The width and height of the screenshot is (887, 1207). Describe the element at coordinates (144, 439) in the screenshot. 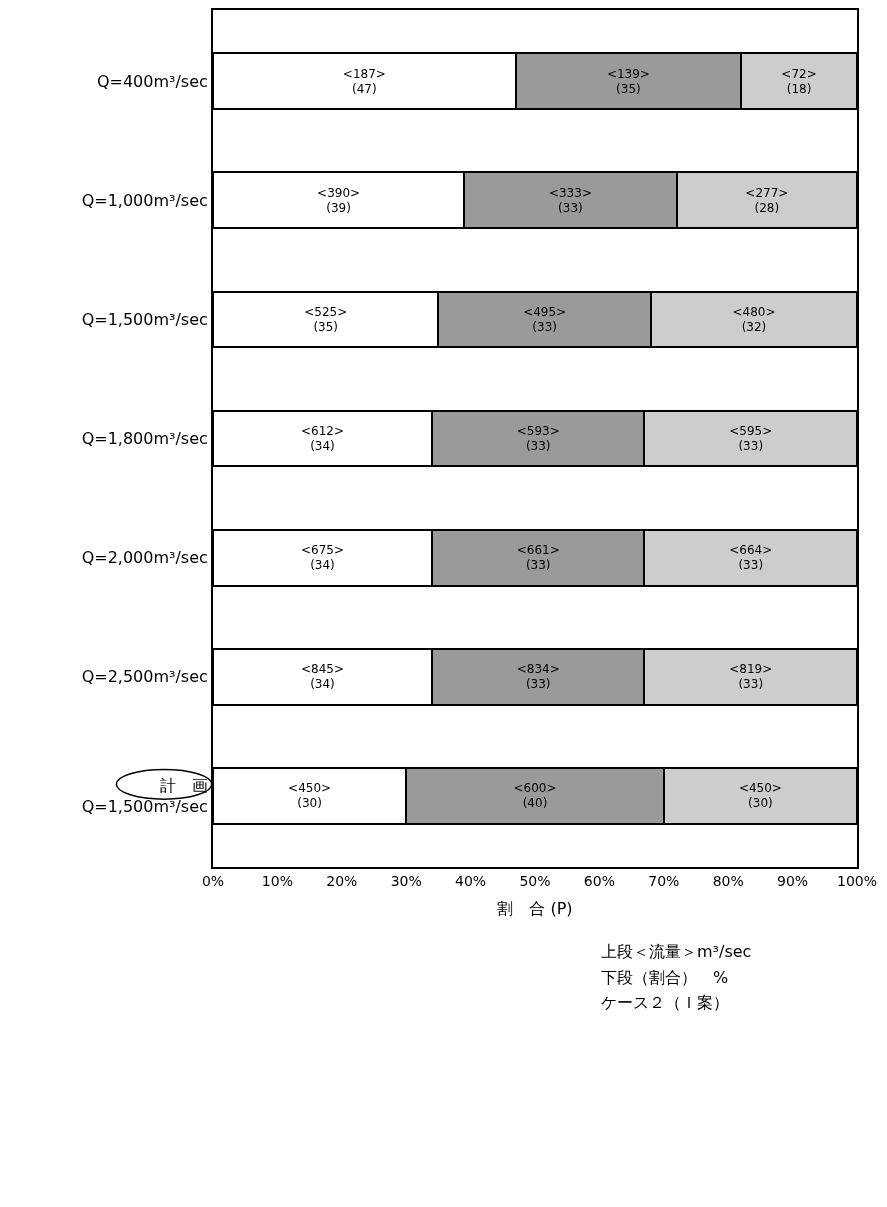

I see `y-tick-label: Q=1,800m³/sec` at that location.